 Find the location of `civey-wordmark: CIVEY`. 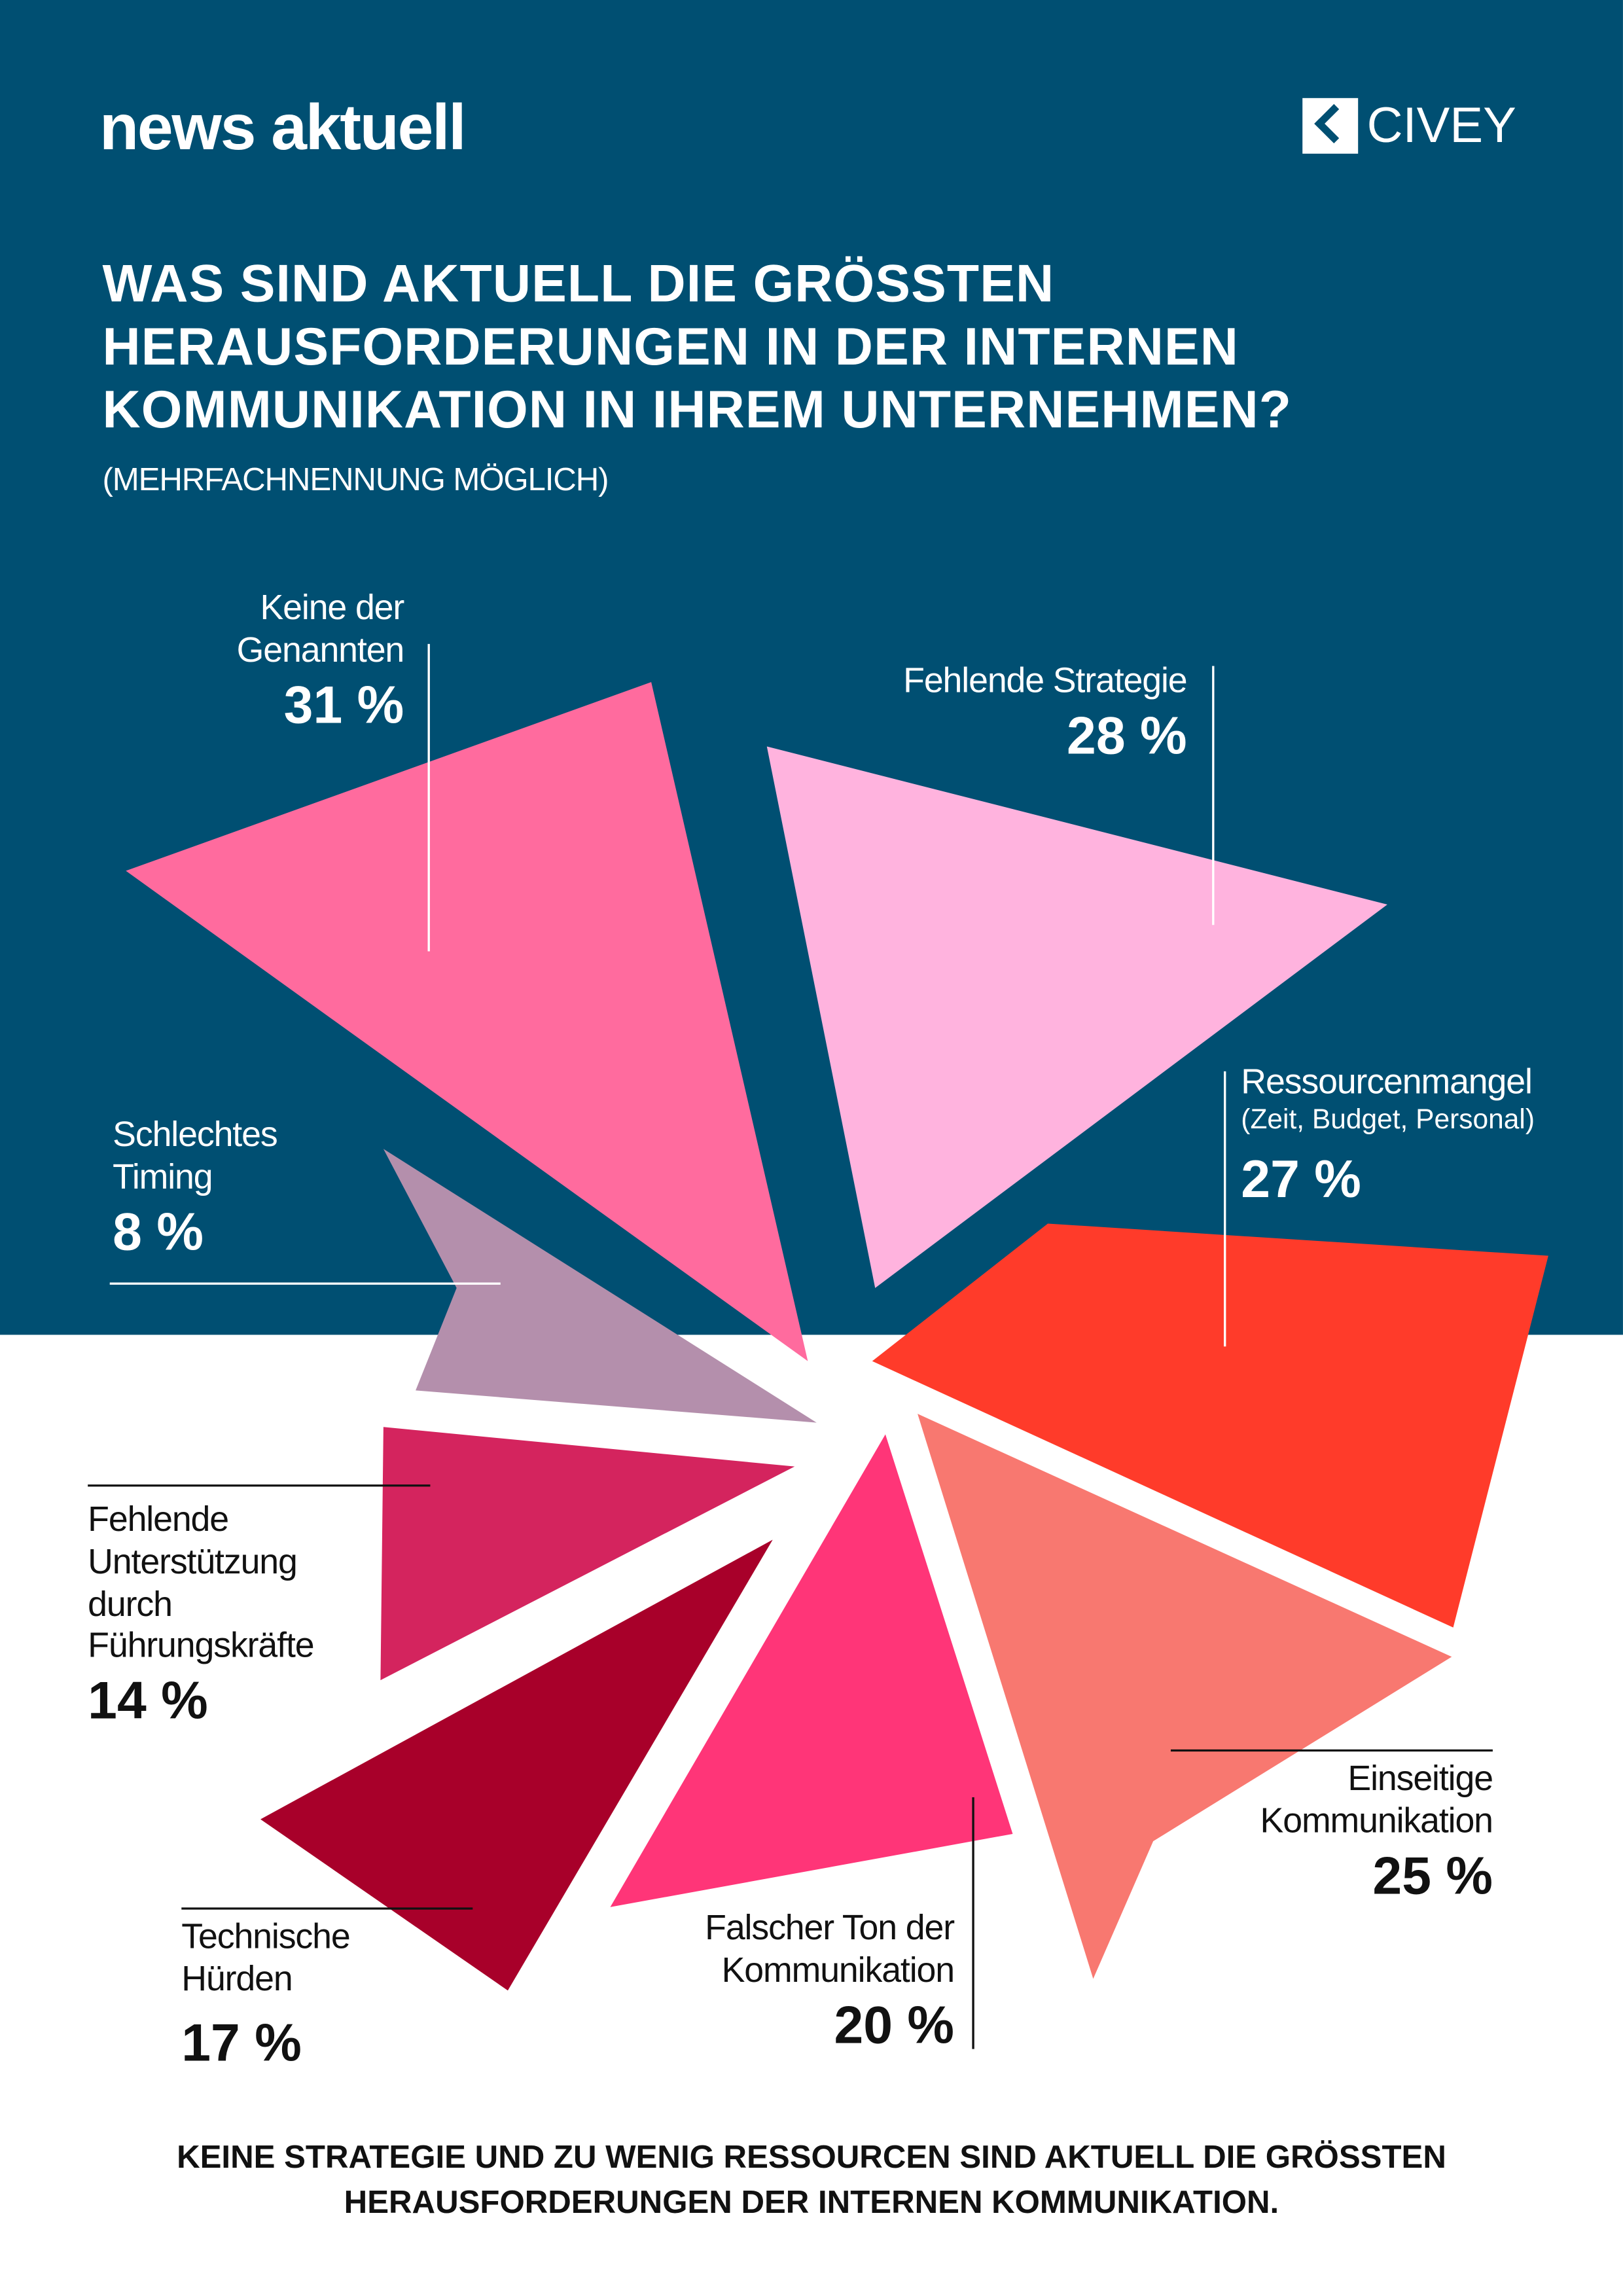

civey-wordmark: CIVEY is located at coordinates (1441, 126).